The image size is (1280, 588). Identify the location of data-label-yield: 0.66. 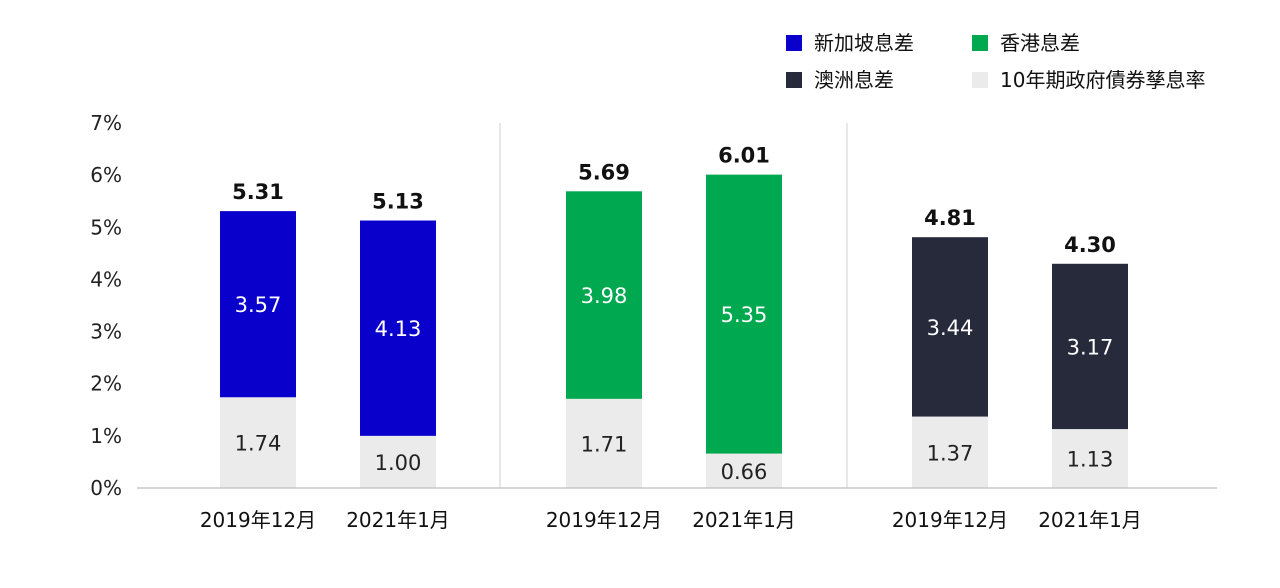
(744, 472).